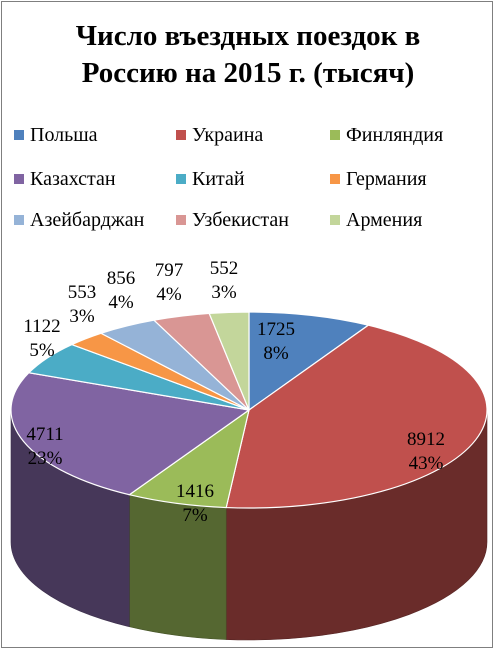  I want to click on data-label-value-azerbaijan: 856, so click(121, 278).